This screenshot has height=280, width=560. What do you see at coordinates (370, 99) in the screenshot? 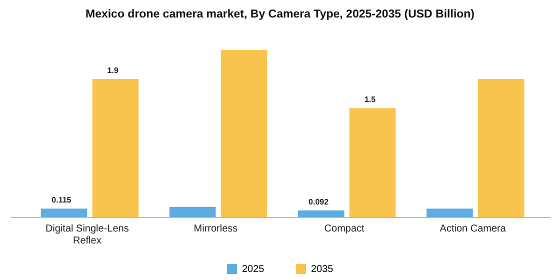
I see `data-label: 1.5` at bounding box center [370, 99].